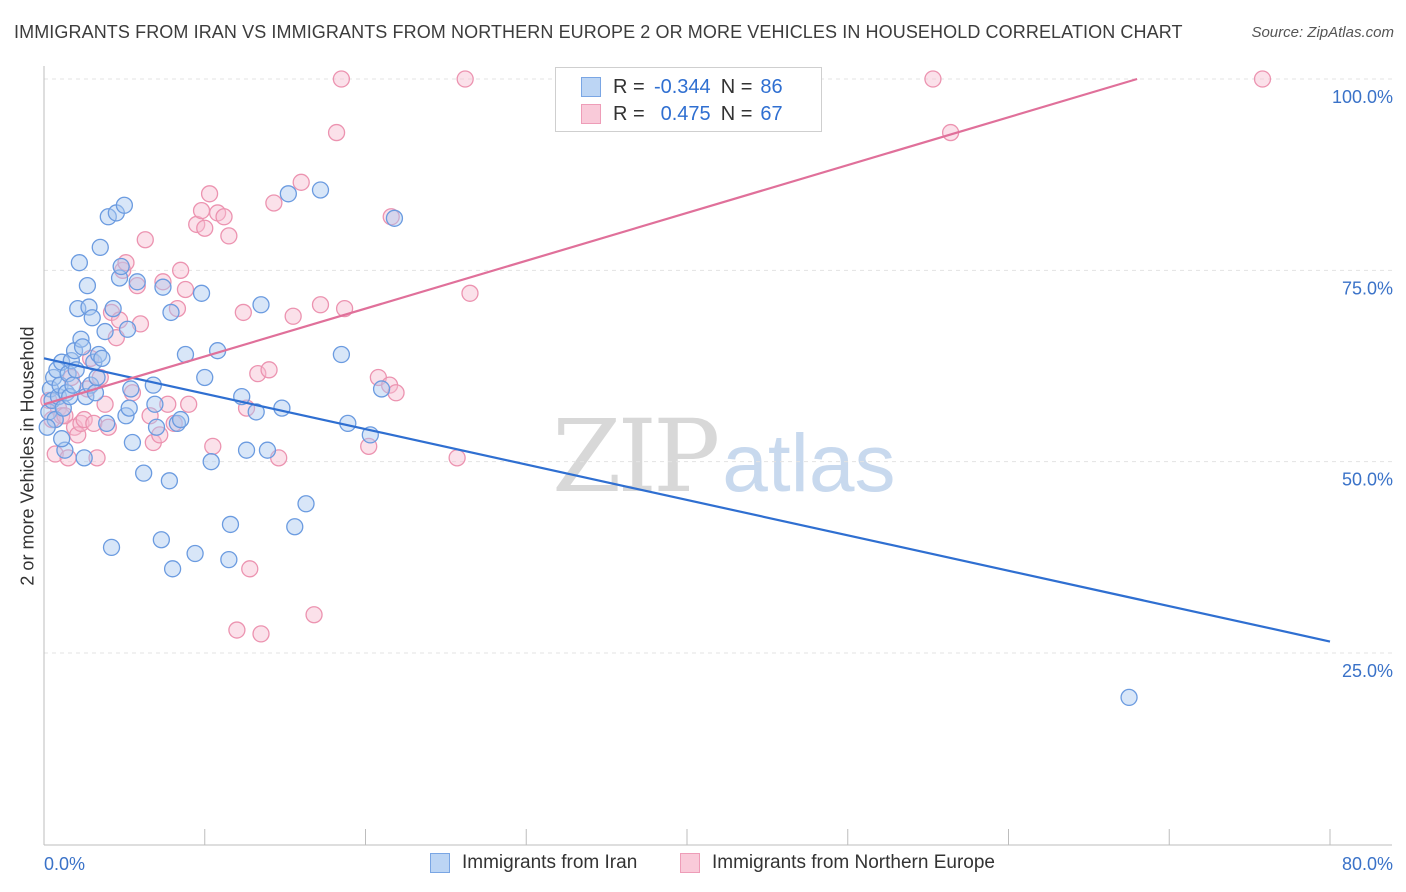  What do you see at coordinates (1367, 864) in the screenshot?
I see `x-tick-label-right: 80.0%` at bounding box center [1367, 864].